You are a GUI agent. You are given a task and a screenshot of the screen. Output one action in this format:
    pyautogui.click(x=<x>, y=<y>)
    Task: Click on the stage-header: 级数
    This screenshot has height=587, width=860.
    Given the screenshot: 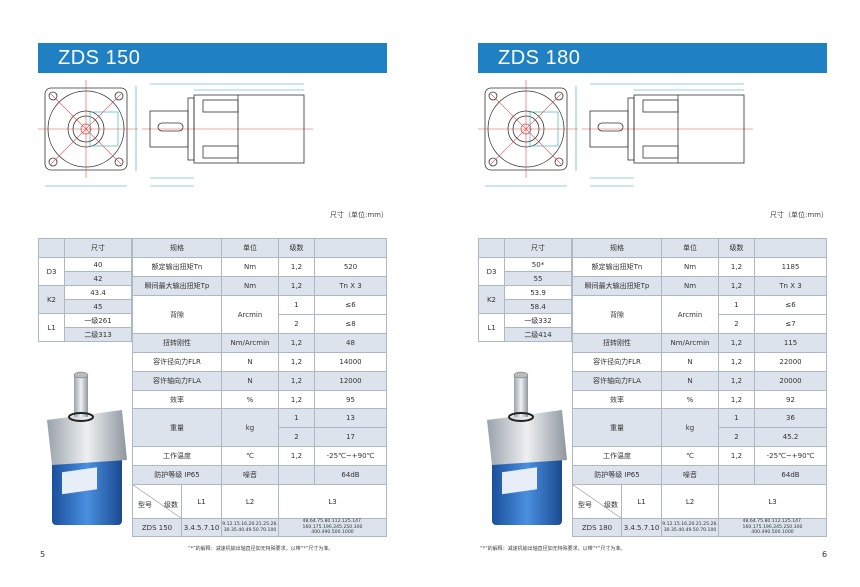 What is the action you would take?
    pyautogui.click(x=297, y=248)
    